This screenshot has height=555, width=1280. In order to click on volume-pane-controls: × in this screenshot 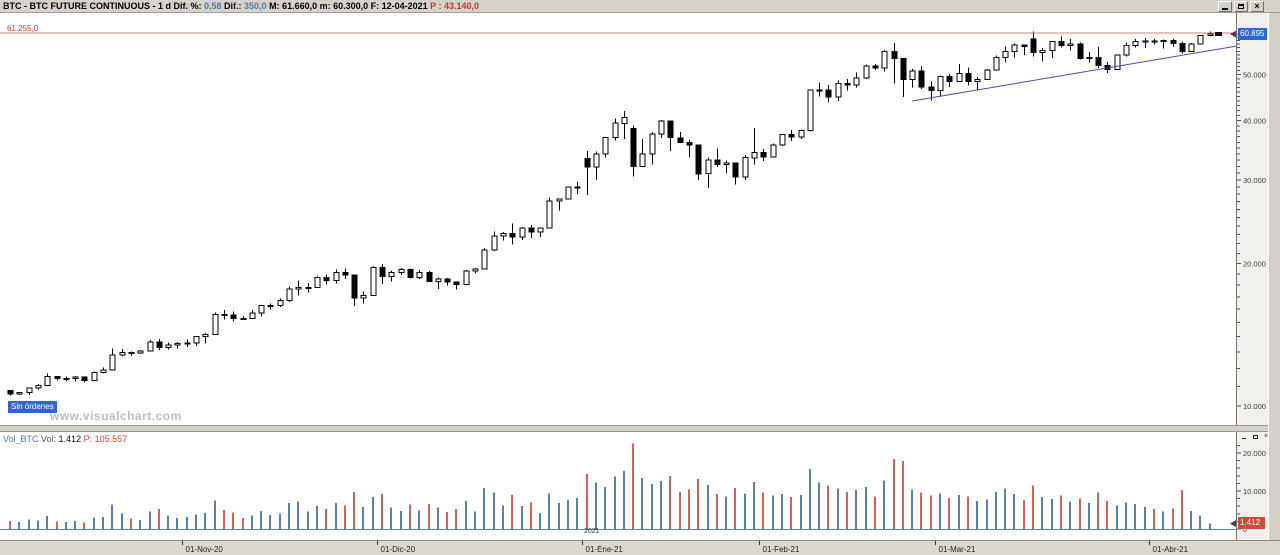, I will do `click(1255, 436)`.